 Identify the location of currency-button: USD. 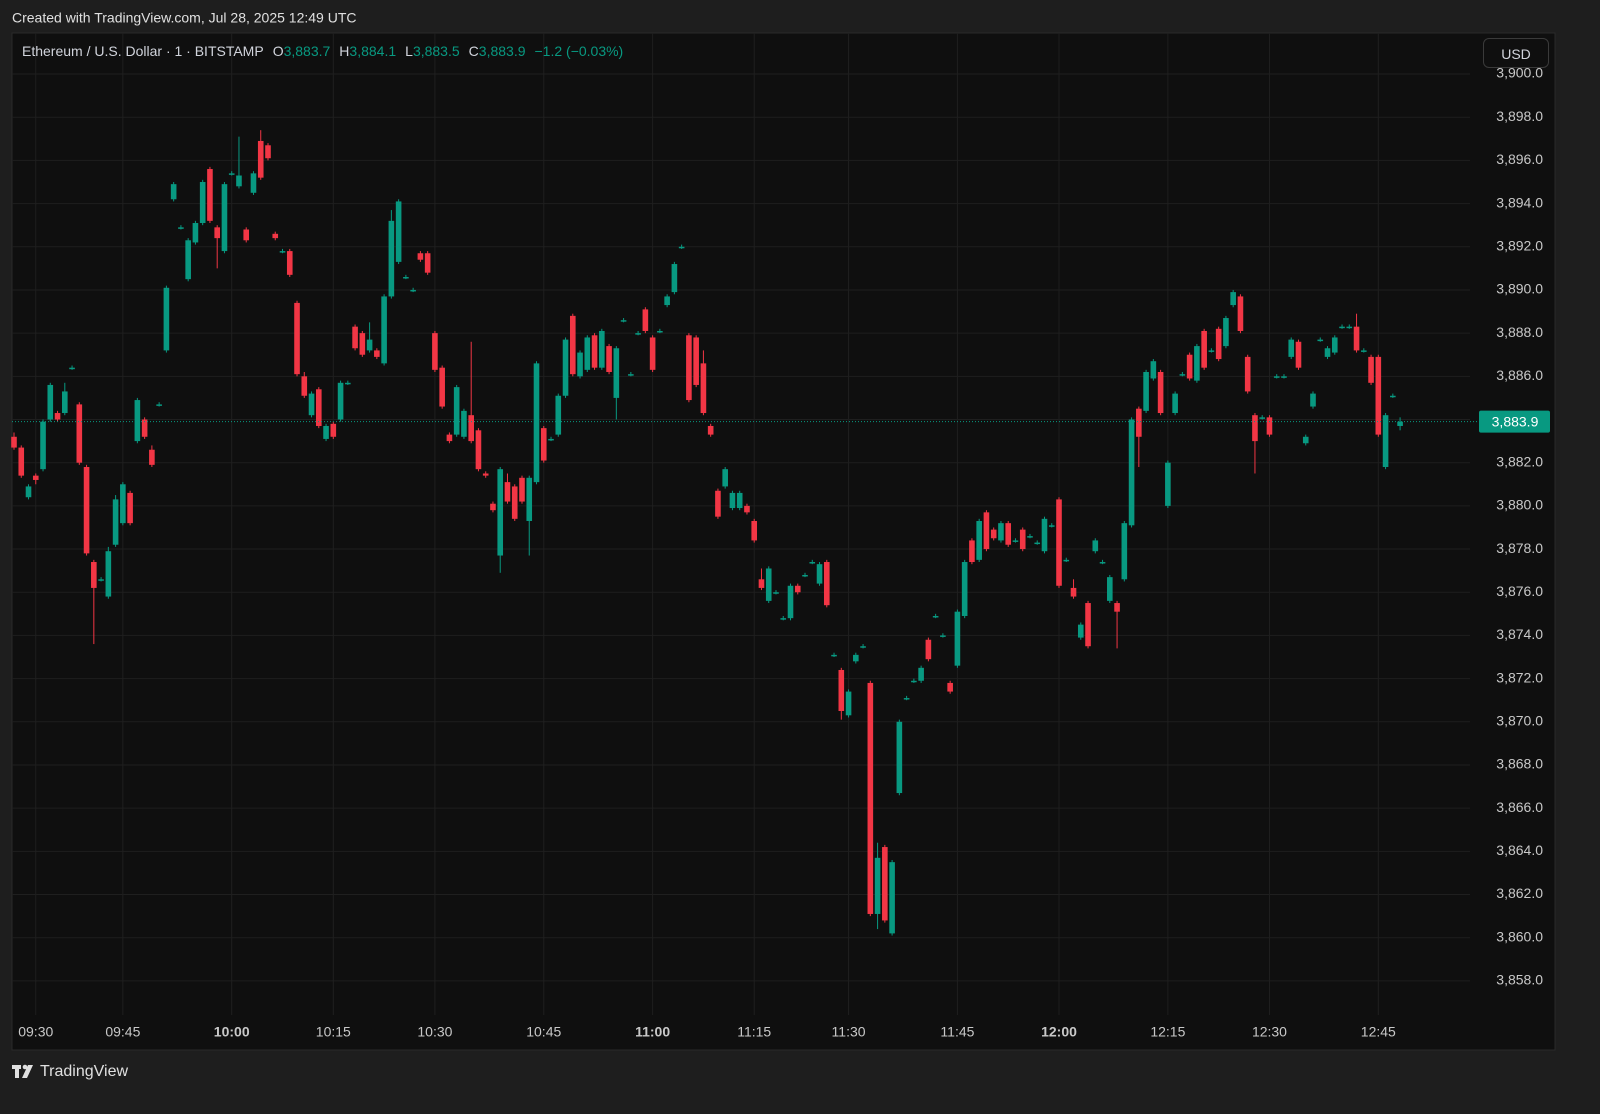
(1516, 53).